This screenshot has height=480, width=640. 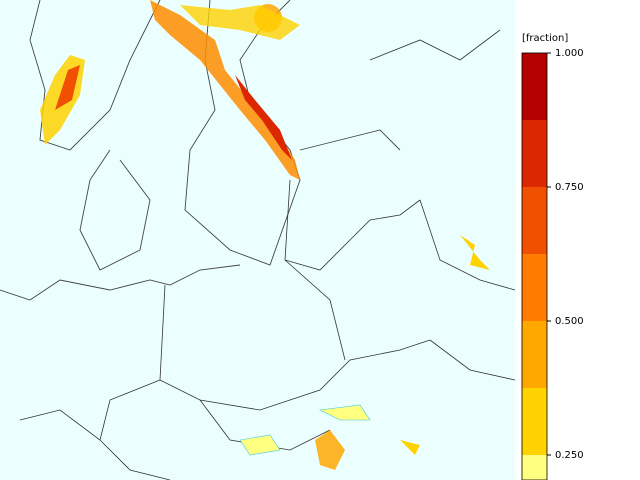 What do you see at coordinates (552, 256) in the screenshot?
I see `legend: [fraction] 1.000 0.750 0.500 0.250` at bounding box center [552, 256].